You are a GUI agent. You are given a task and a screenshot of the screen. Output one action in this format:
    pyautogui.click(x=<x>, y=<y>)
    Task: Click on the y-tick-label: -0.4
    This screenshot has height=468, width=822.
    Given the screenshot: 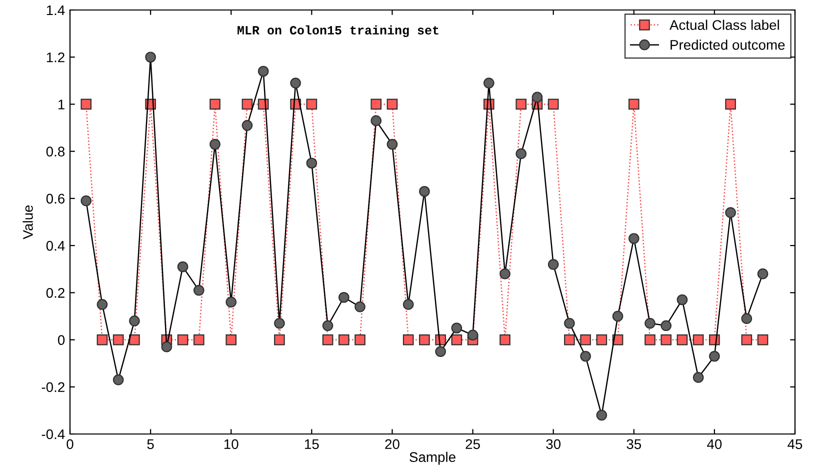 What is the action you would take?
    pyautogui.click(x=53, y=434)
    